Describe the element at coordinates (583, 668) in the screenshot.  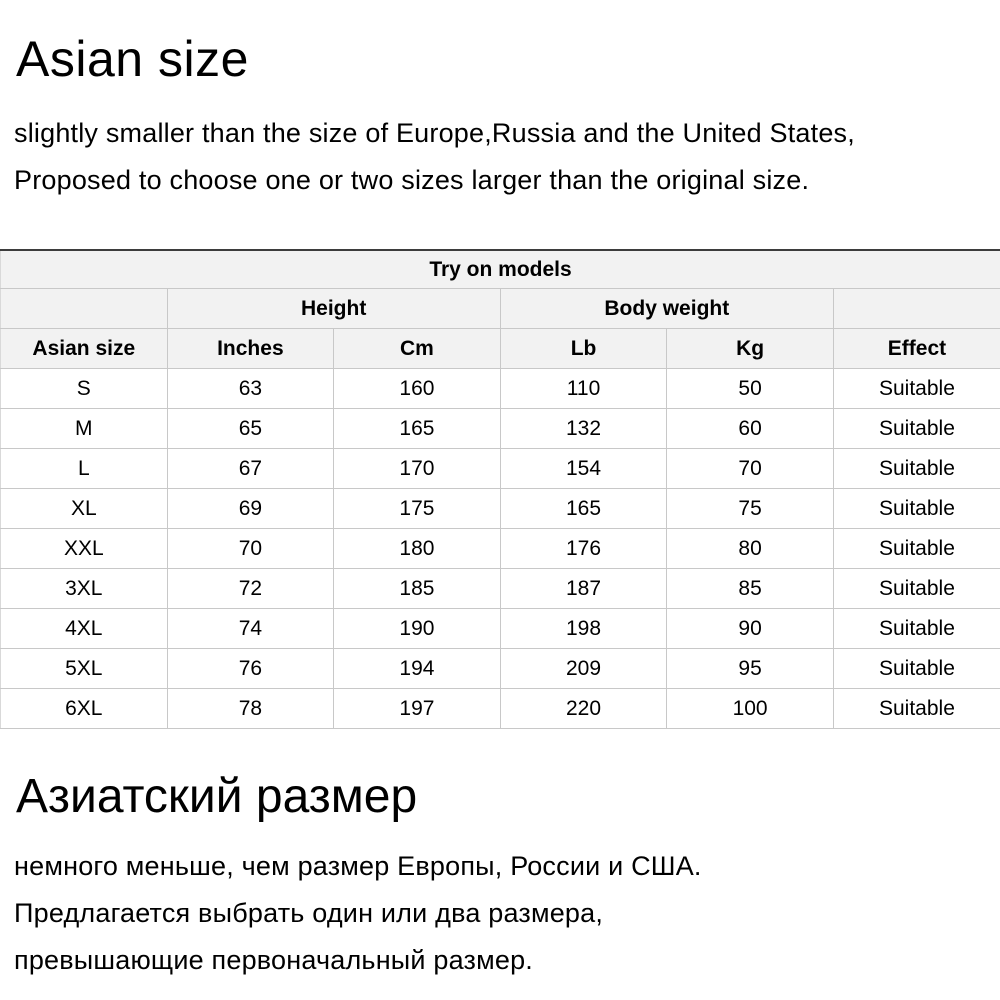
I see `cell-lb: 209` at that location.